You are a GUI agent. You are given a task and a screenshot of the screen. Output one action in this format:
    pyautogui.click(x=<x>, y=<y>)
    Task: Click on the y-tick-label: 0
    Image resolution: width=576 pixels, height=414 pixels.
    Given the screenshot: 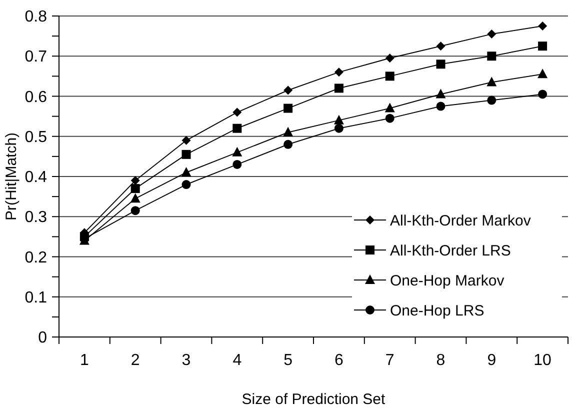 What is the action you would take?
    pyautogui.click(x=43, y=338)
    